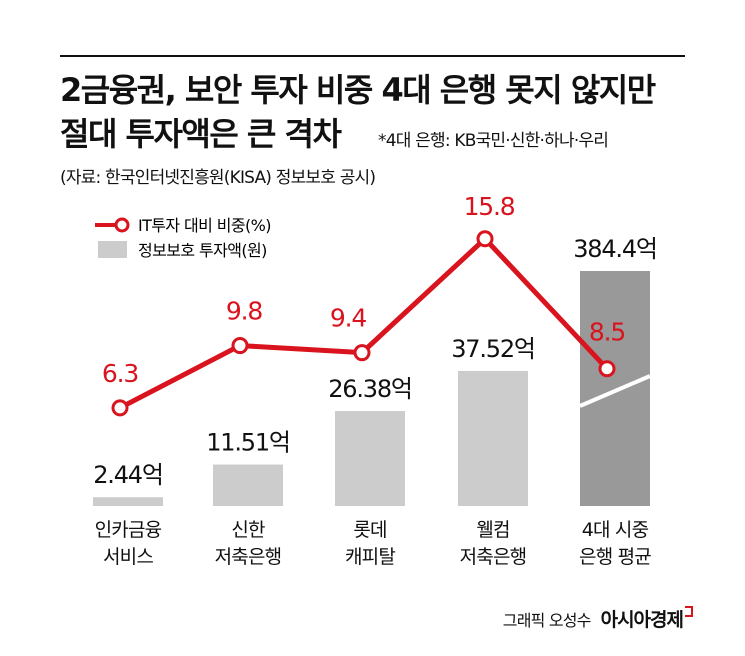 The width and height of the screenshot is (745, 656). I want to click on footnote: *4대 은행: KB국민·신한·하나·우리, so click(493, 141).